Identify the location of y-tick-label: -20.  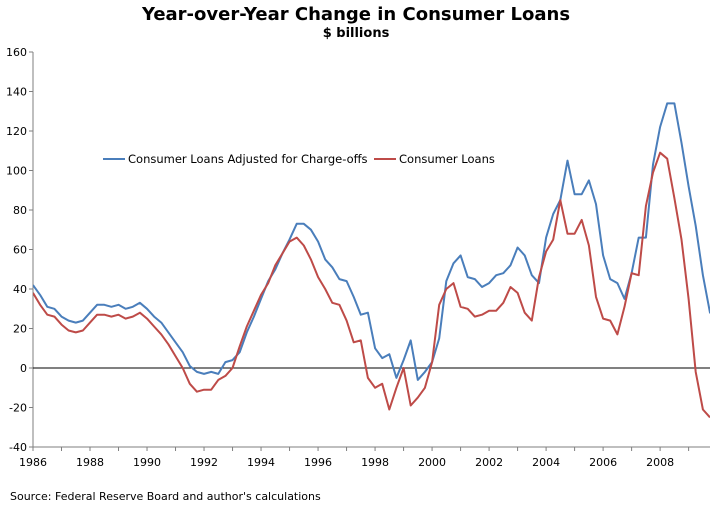
(18, 408).